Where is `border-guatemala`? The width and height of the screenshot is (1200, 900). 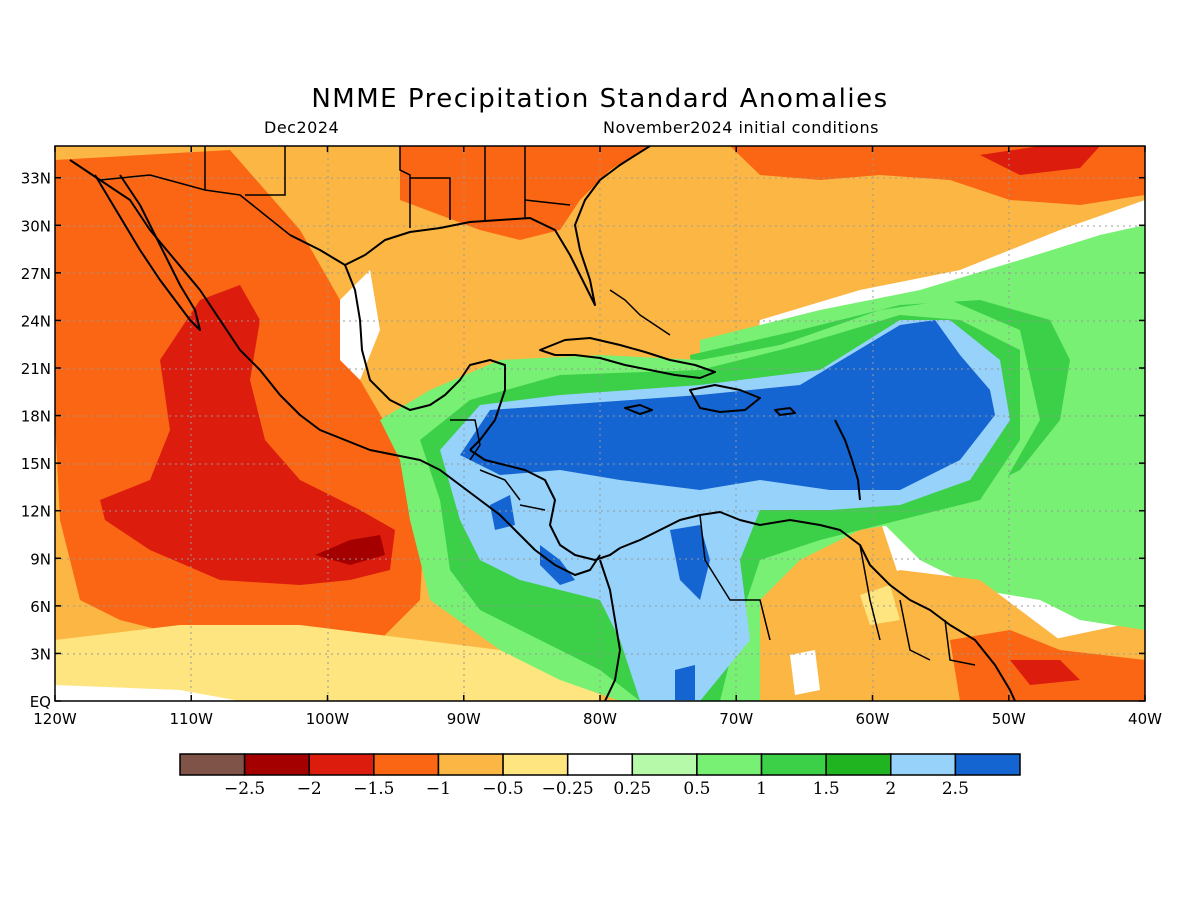
border-guatemala is located at coordinates (465, 440).